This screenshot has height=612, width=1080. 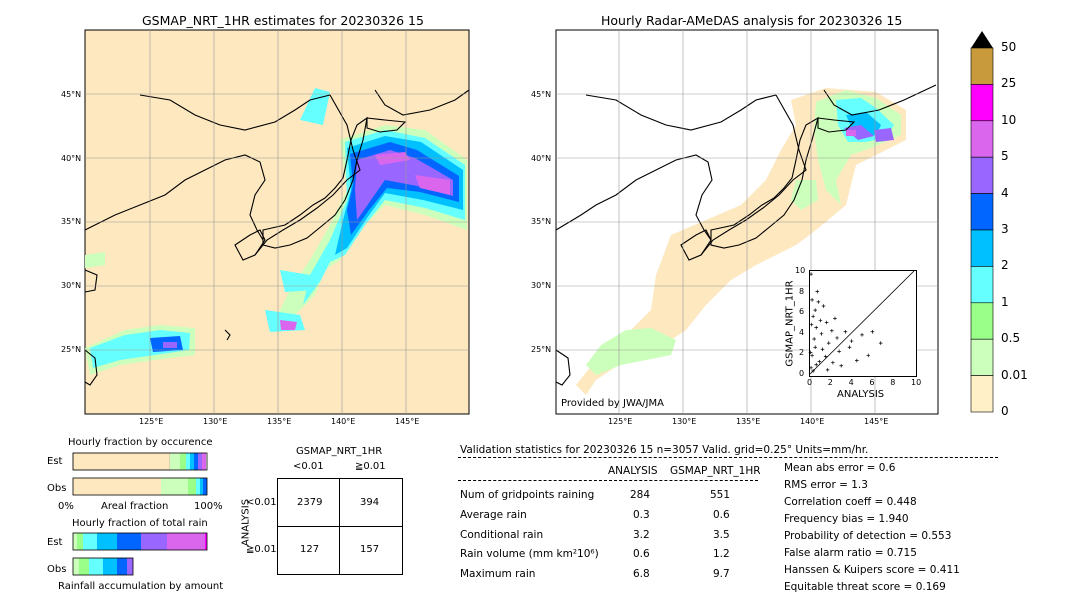 What do you see at coordinates (721, 554) in the screenshot?
I see `stat-gsmap: 1.2` at bounding box center [721, 554].